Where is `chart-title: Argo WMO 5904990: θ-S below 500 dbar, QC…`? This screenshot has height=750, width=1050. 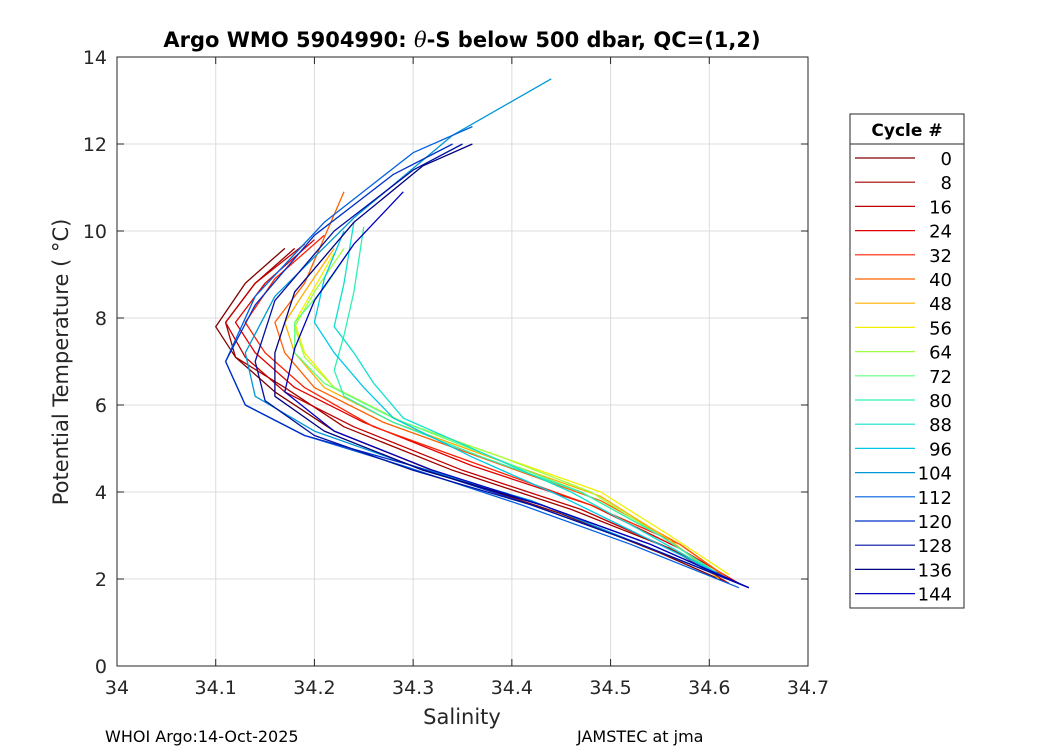
chart-title: Argo WMO 5904990: θ-S below 500 dbar, QC… is located at coordinates (461, 40).